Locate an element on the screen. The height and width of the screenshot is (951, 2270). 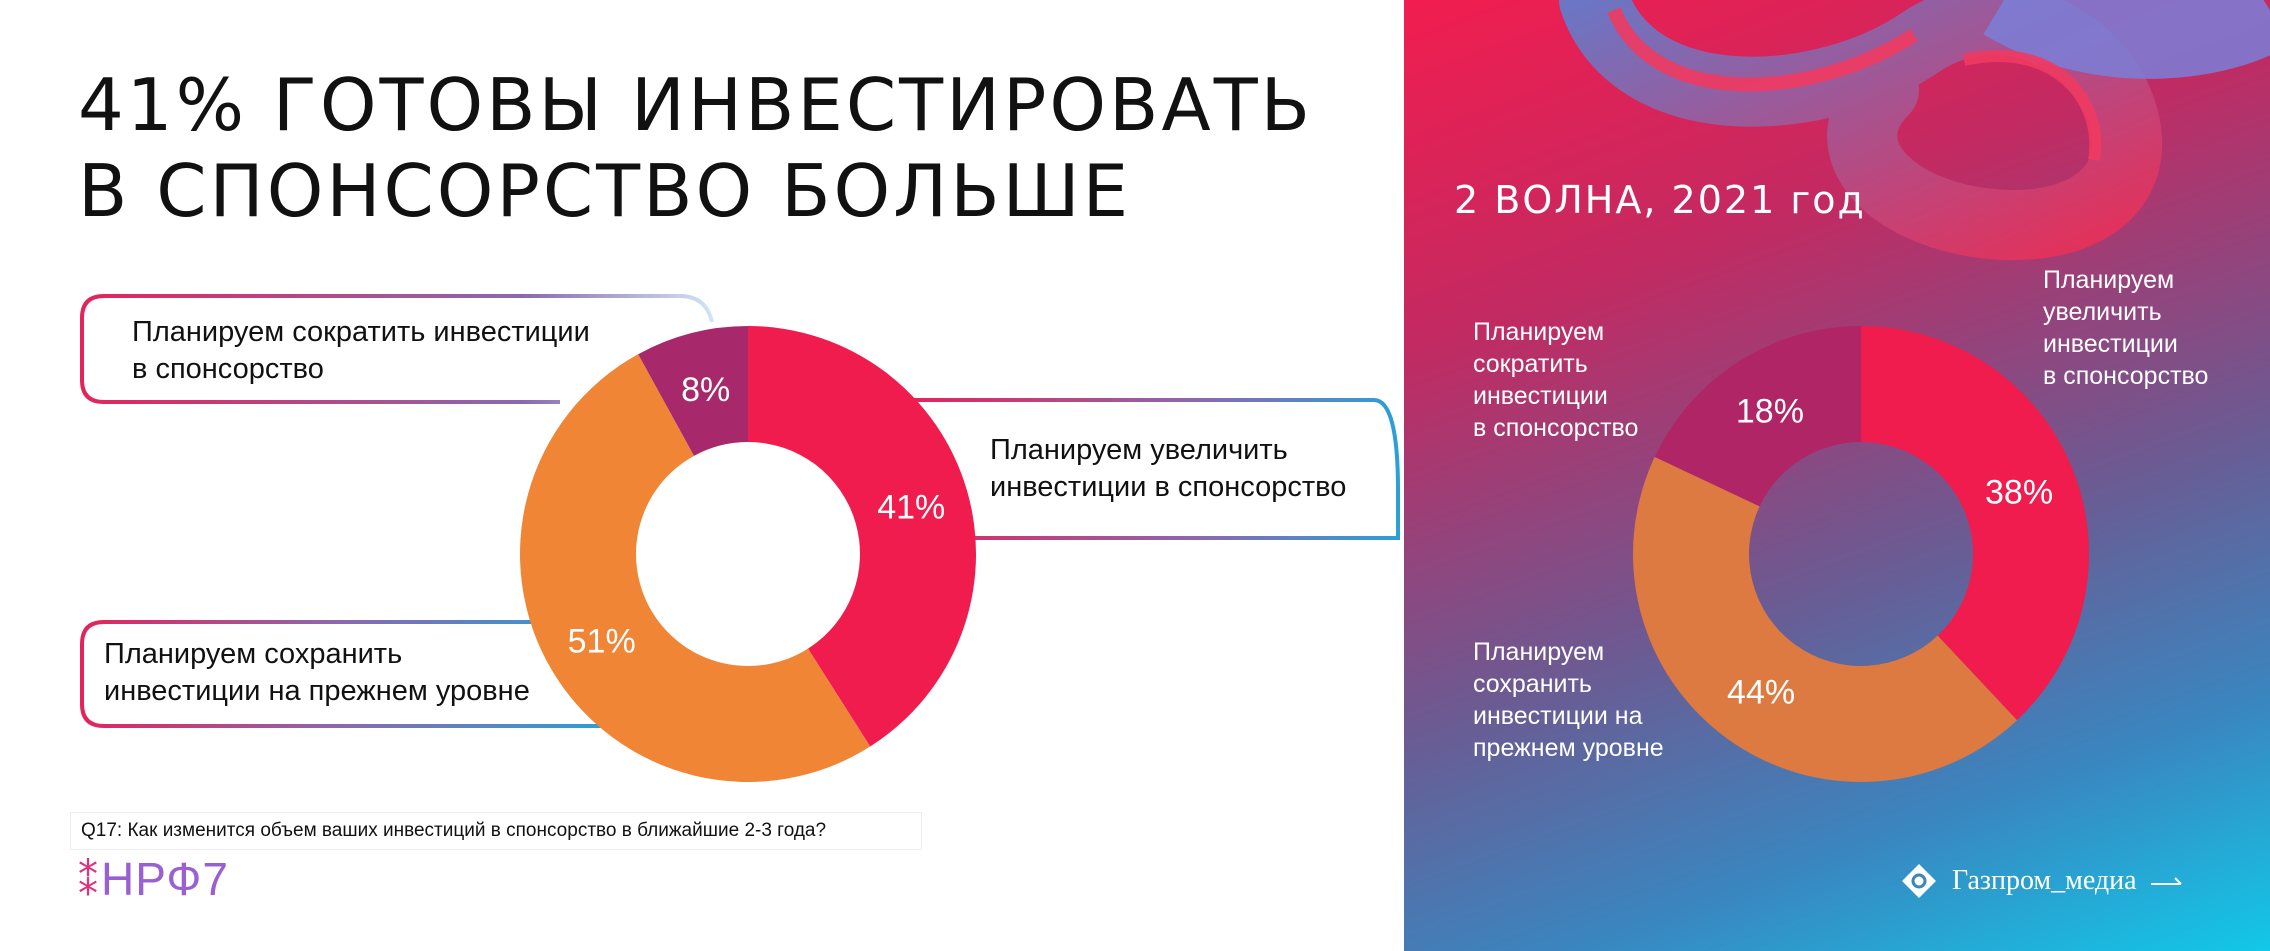
callout-increase-line-2: инвестиции в спонсорство is located at coordinates (1168, 487).